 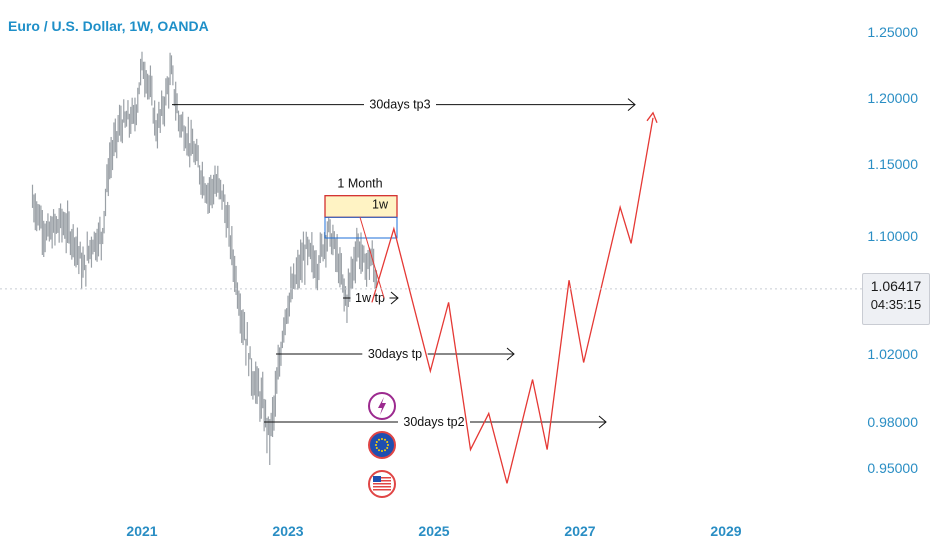 I want to click on target-tp2-label: 30days tp2, so click(x=433, y=422).